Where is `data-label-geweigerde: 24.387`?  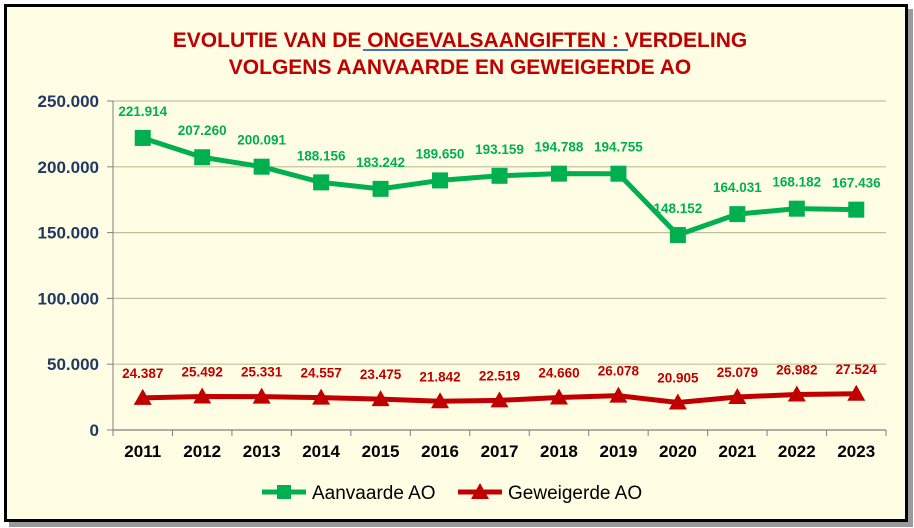 data-label-geweigerde: 24.387 is located at coordinates (142, 373).